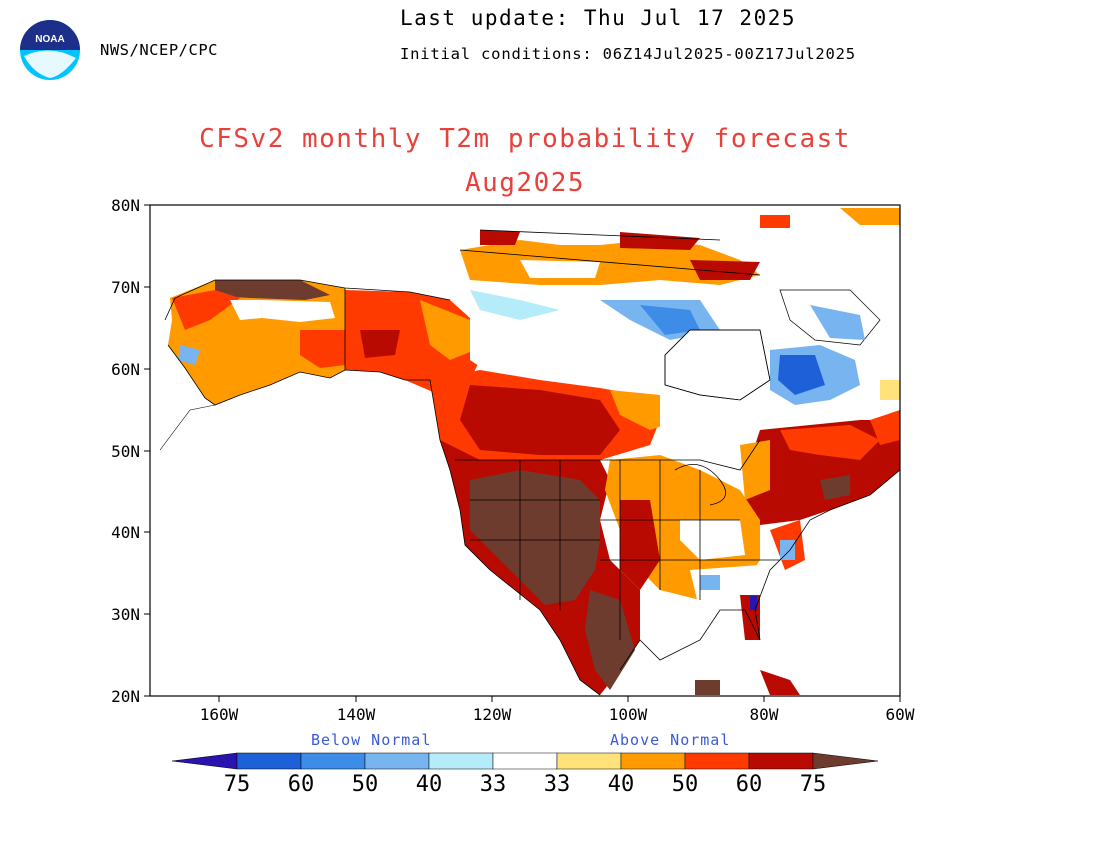  Describe the element at coordinates (813, 784) in the screenshot. I see `legend-value-above-75: 75` at that location.